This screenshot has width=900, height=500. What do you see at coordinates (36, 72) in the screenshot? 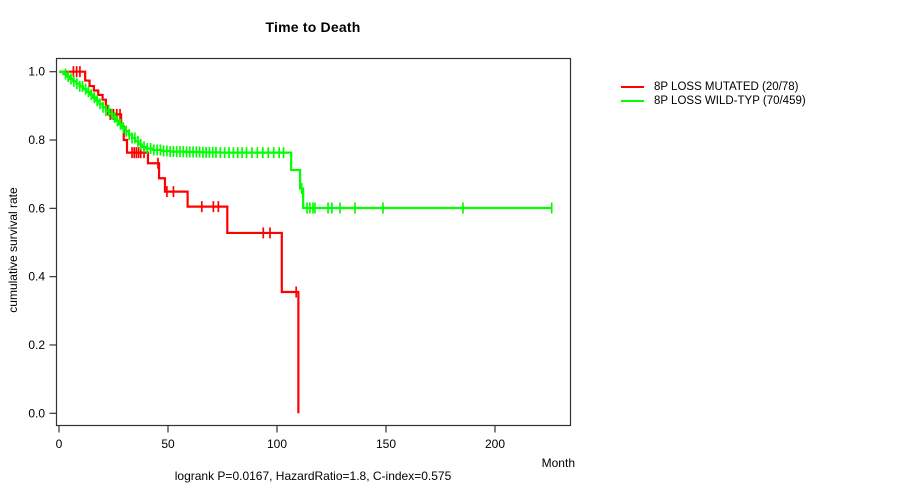
I see `svg-text: 1.0` at bounding box center [36, 72].